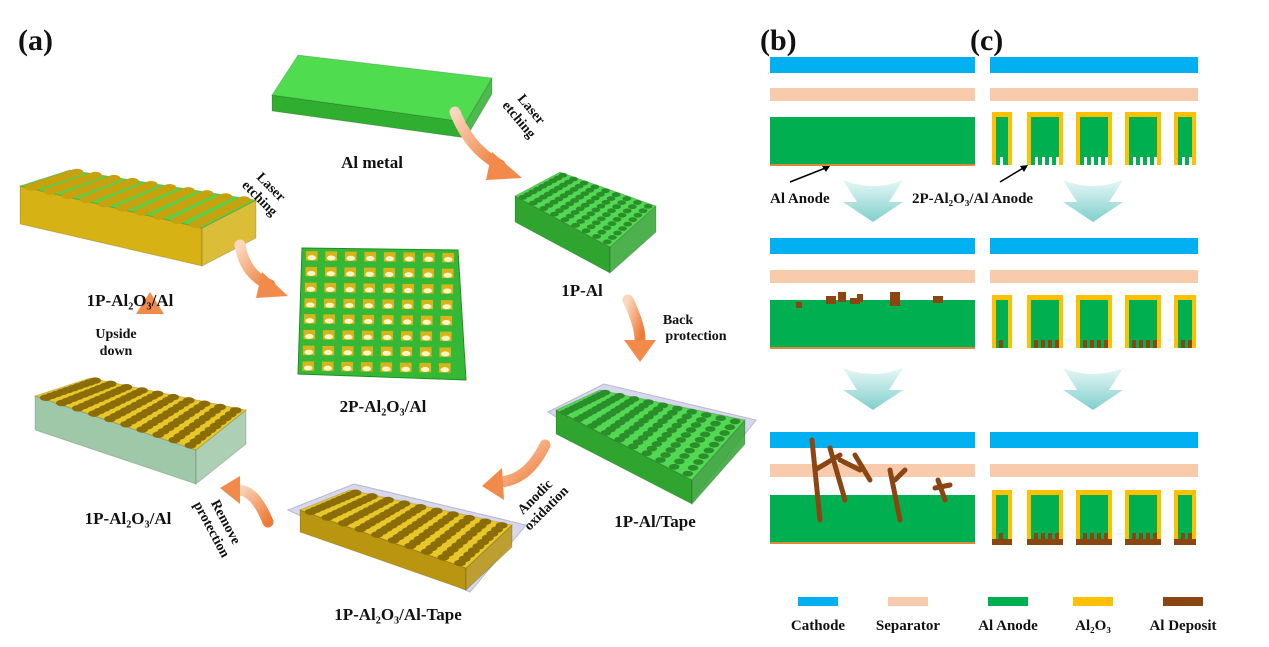 This screenshot has height=647, width=1269. Describe the element at coordinates (382, 97) in the screenshot. I see `al-metal-block` at that location.